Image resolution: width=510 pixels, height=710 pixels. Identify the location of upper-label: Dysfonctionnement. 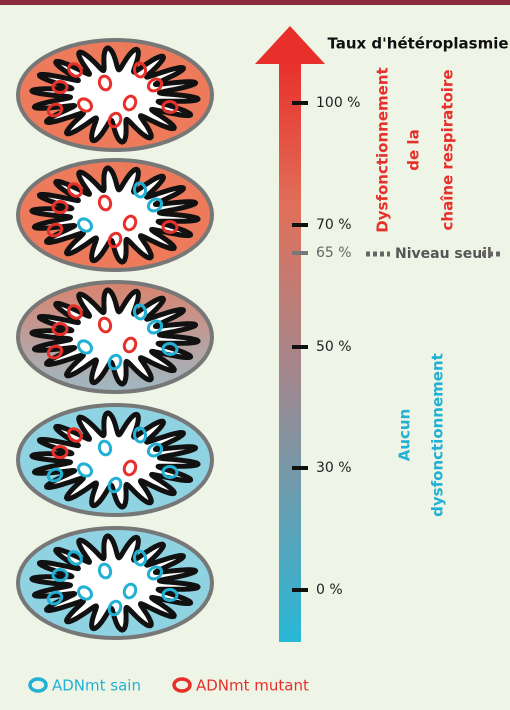
(383, 149).